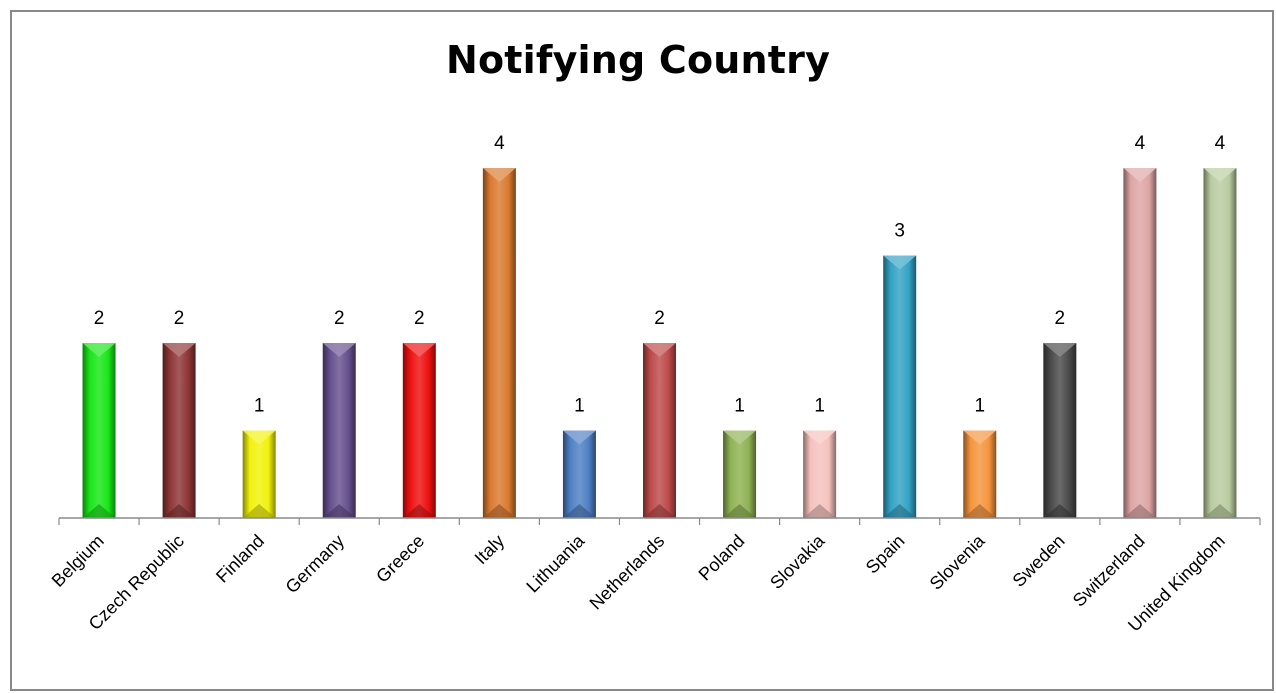  I want to click on x-tick-label: Greece, so click(400, 559).